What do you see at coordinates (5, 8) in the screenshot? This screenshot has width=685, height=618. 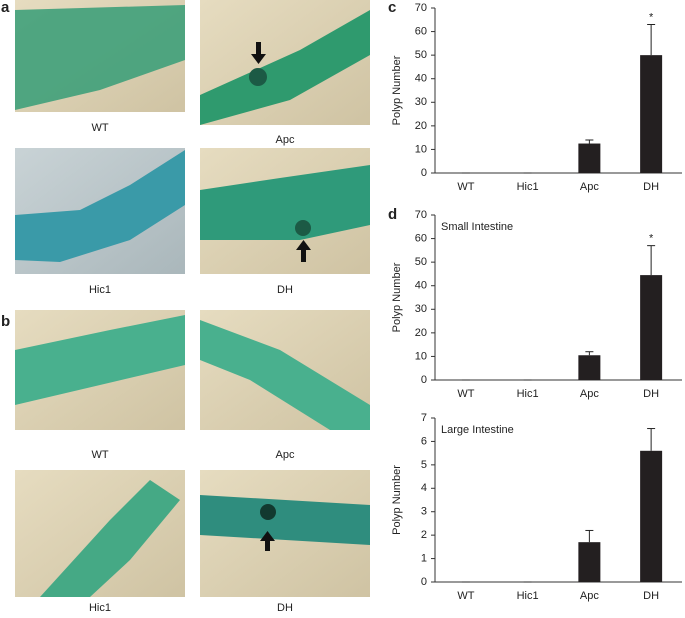 I see `panel-label: a` at bounding box center [5, 8].